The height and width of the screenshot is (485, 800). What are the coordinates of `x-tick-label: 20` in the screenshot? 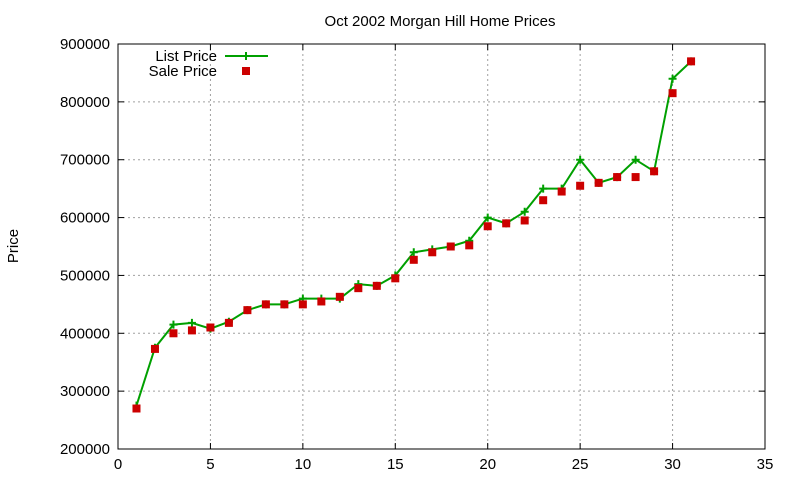 It's located at (487, 464).